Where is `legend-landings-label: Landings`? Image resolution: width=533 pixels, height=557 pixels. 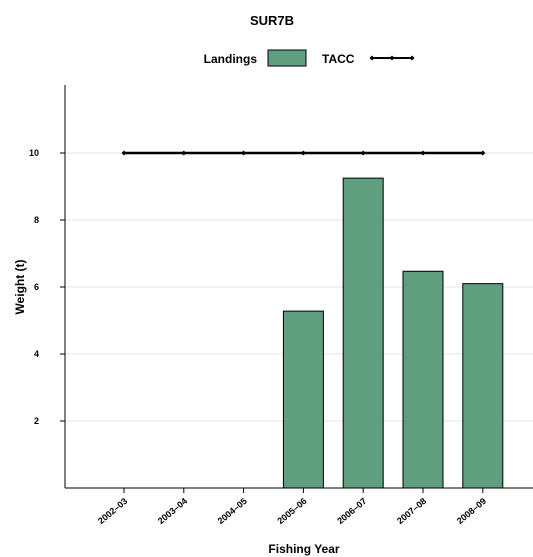
legend-landings-label: Landings is located at coordinates (231, 59).